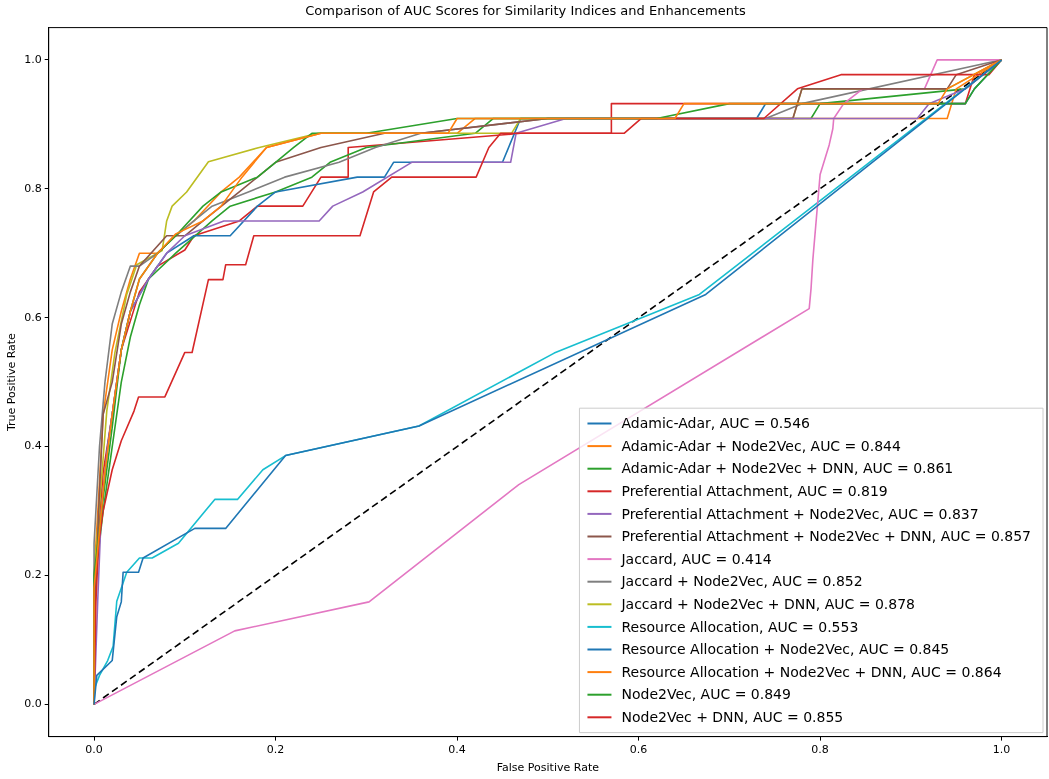 The width and height of the screenshot is (1049, 779). Describe the element at coordinates (12, 382) in the screenshot. I see `y-axis-title: True Positive Rate` at that location.